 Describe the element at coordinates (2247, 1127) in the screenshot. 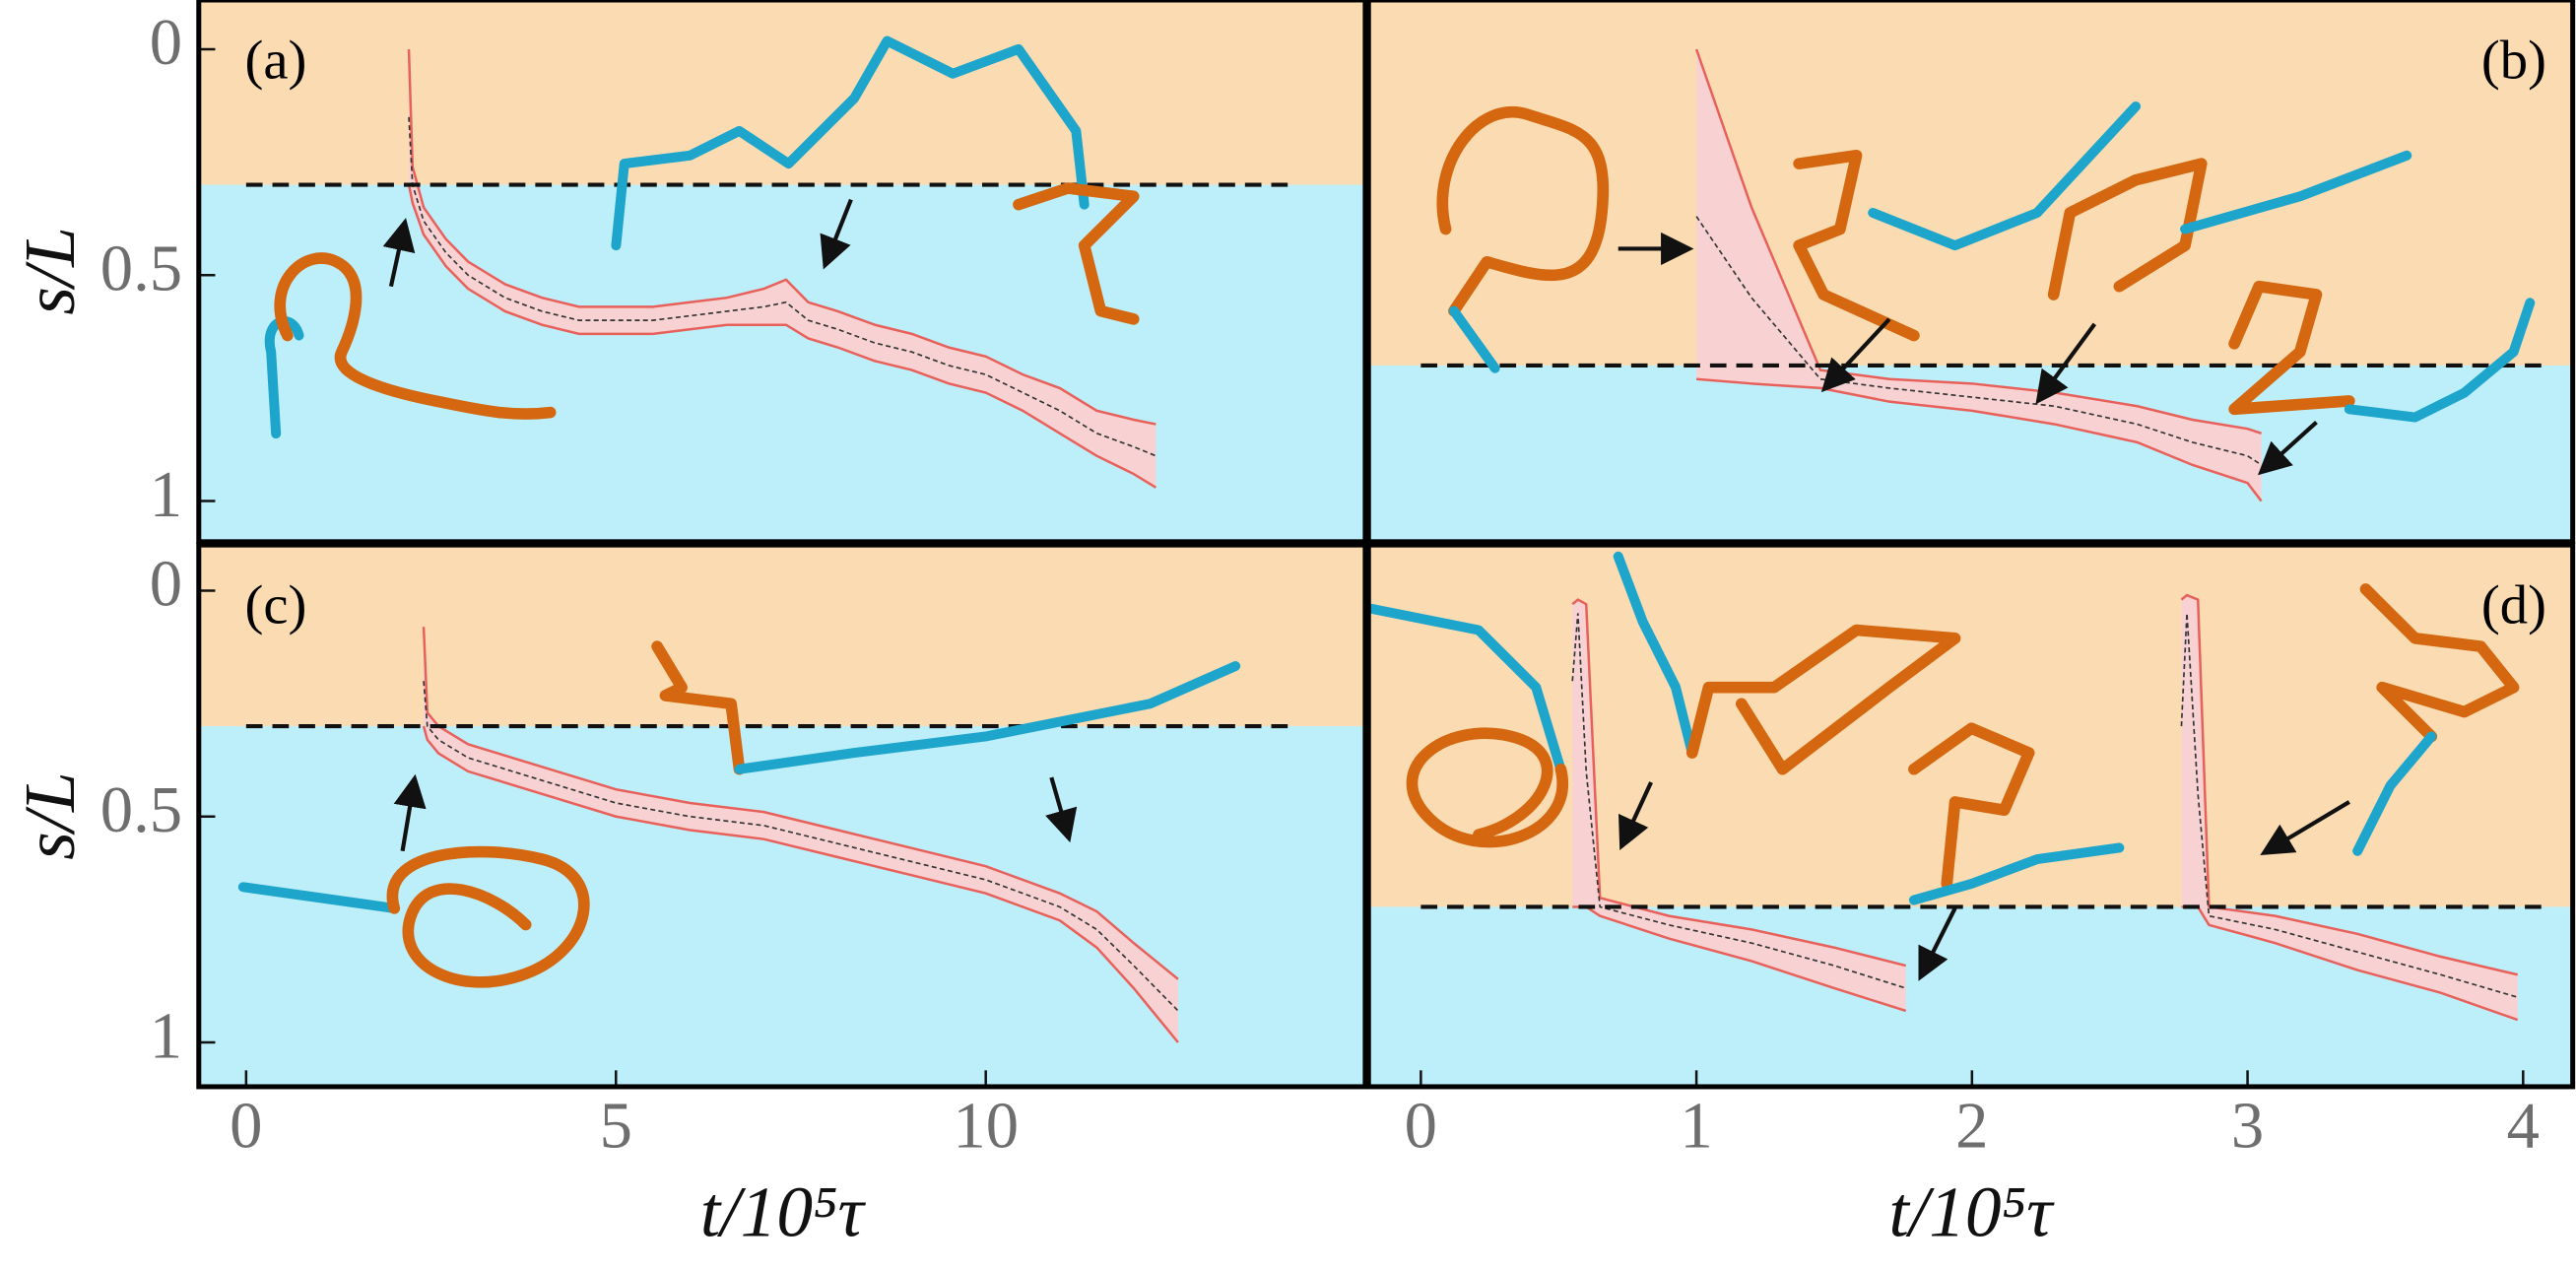

I see `x-tick-label: 3` at that location.